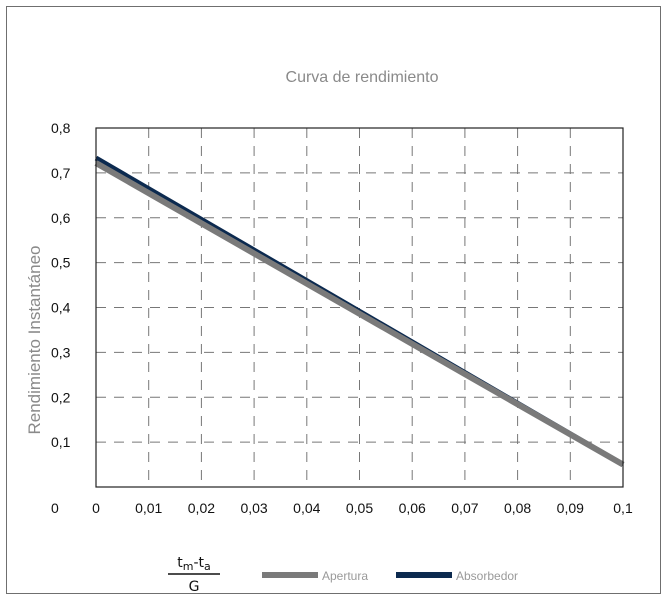 The width and height of the screenshot is (669, 600). What do you see at coordinates (55, 508) in the screenshot?
I see `y-tick-label: 0` at bounding box center [55, 508].